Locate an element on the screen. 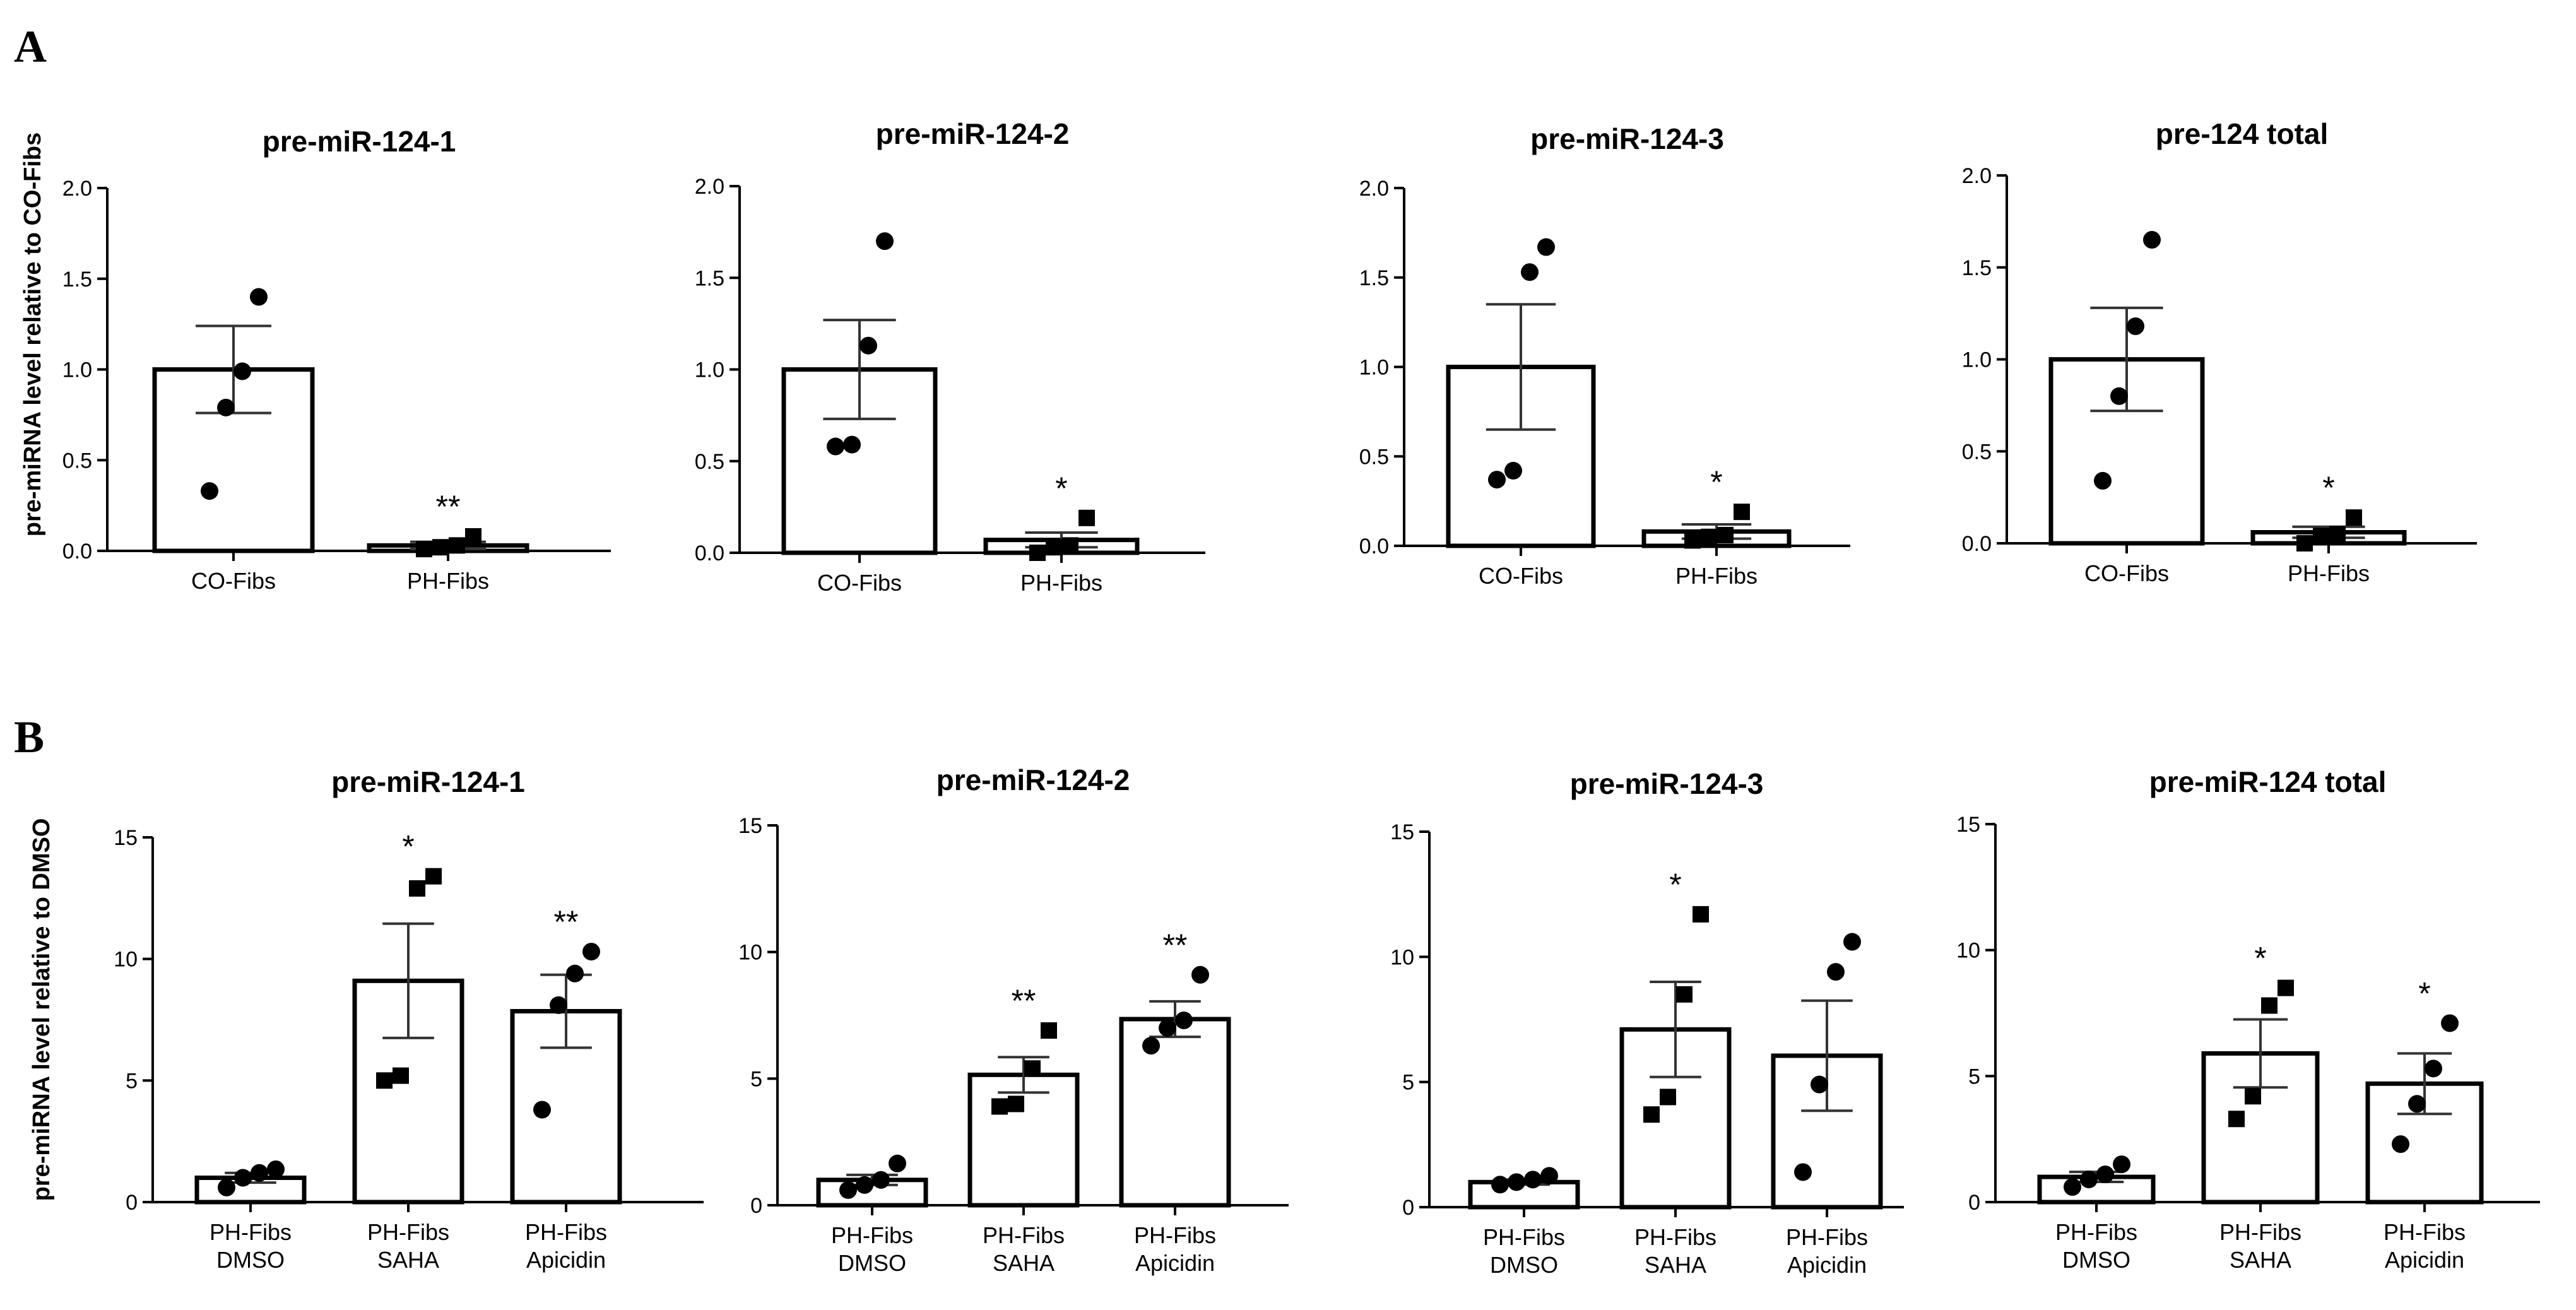 The width and height of the screenshot is (2576, 1310). y-tick-label: 1.0 is located at coordinates (709, 370).